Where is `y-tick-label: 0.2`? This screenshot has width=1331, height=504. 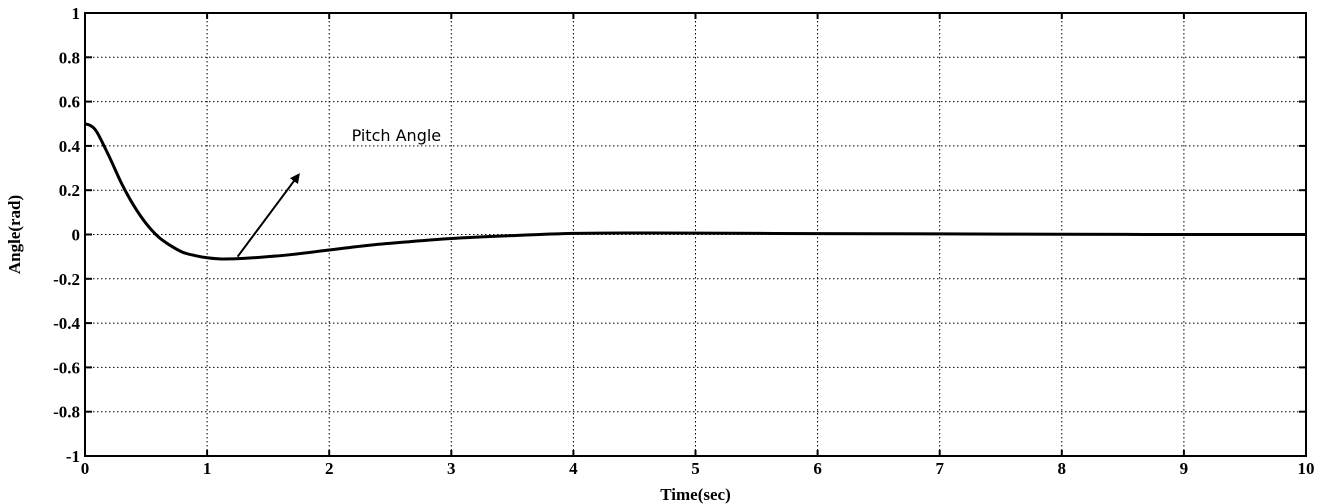
y-tick-label: 0.2 is located at coordinates (69, 190).